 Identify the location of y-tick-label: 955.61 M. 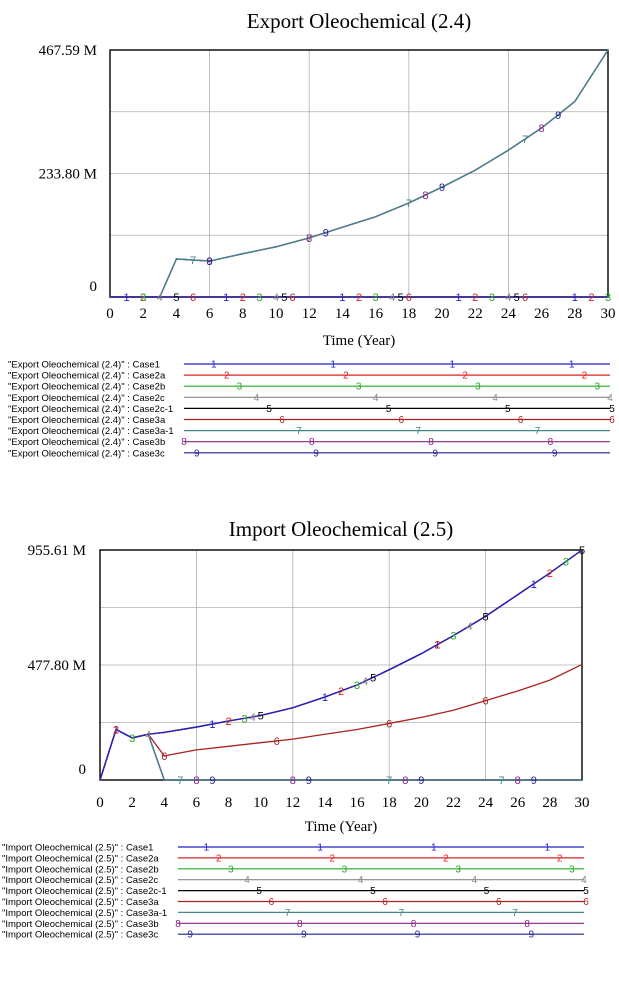
(57, 551).